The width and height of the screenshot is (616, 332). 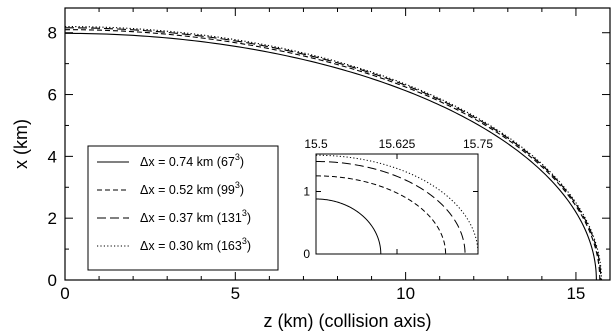 What do you see at coordinates (195, 216) in the screenshot?
I see `legend-entry: Δx = 0.37 km (1313)` at bounding box center [195, 216].